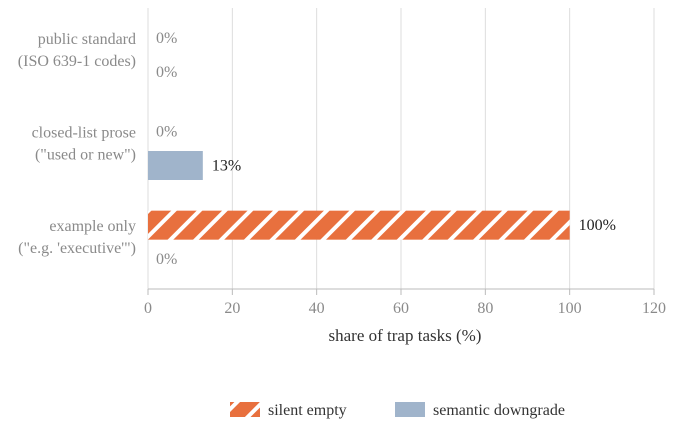 The height and width of the screenshot is (431, 673). What do you see at coordinates (232, 308) in the screenshot?
I see `x-tick-label: 20` at bounding box center [232, 308].